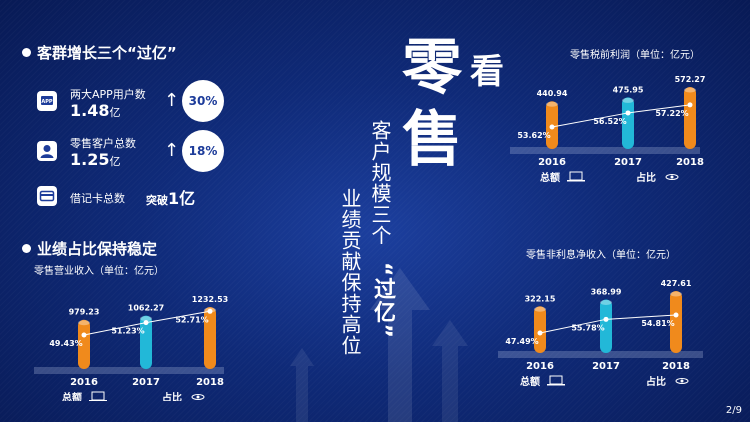 The image size is (750, 422). What do you see at coordinates (587, 327) in the screenshot?
I see `share-label: 55.78%` at bounding box center [587, 327].